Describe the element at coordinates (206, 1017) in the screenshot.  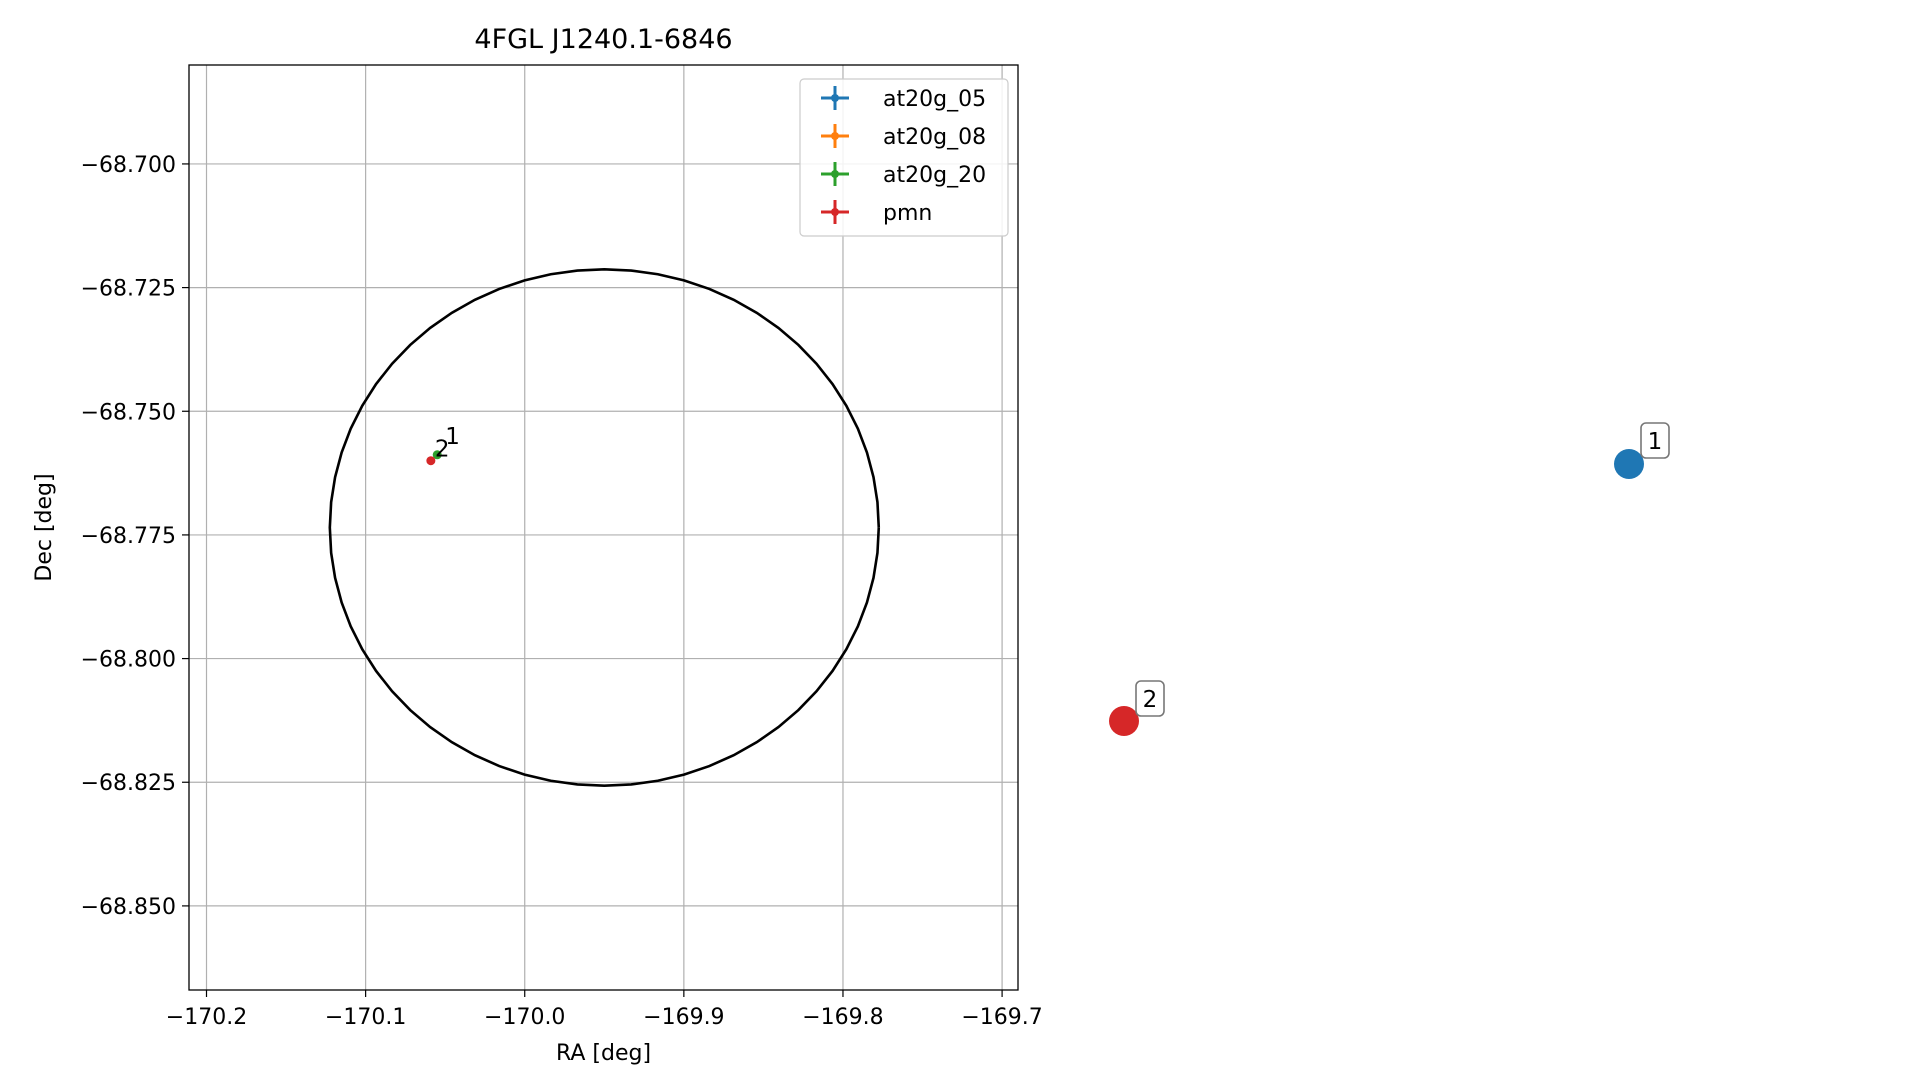
I see `x-tick-label: −170.2` at that location.